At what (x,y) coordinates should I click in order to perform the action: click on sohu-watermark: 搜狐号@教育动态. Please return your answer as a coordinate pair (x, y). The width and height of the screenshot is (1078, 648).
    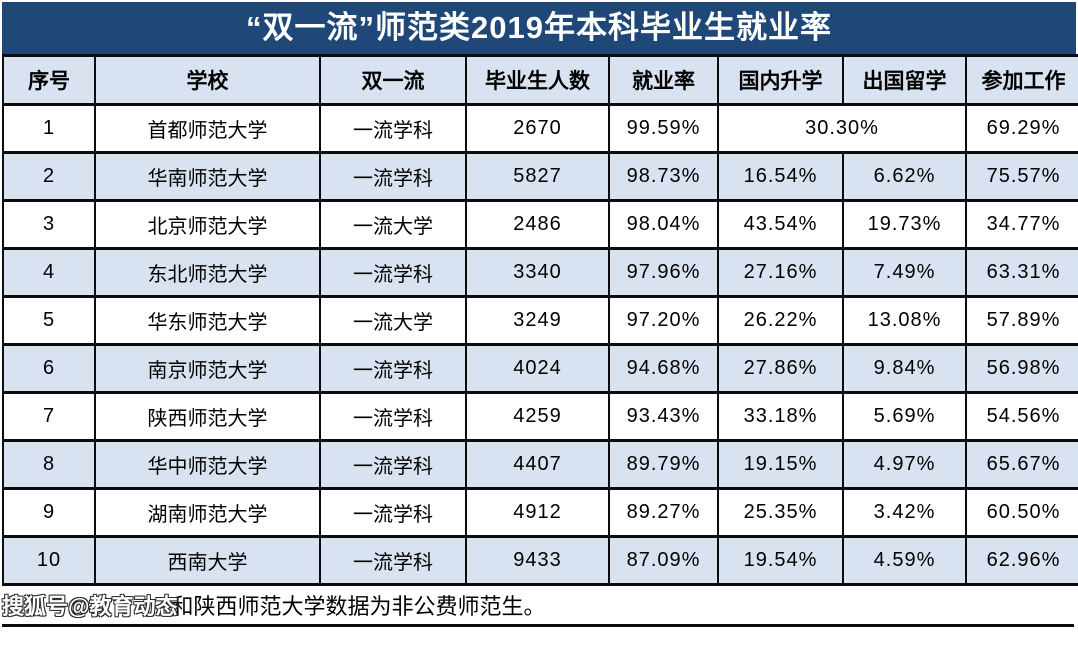
    Looking at the image, I should click on (90, 606).